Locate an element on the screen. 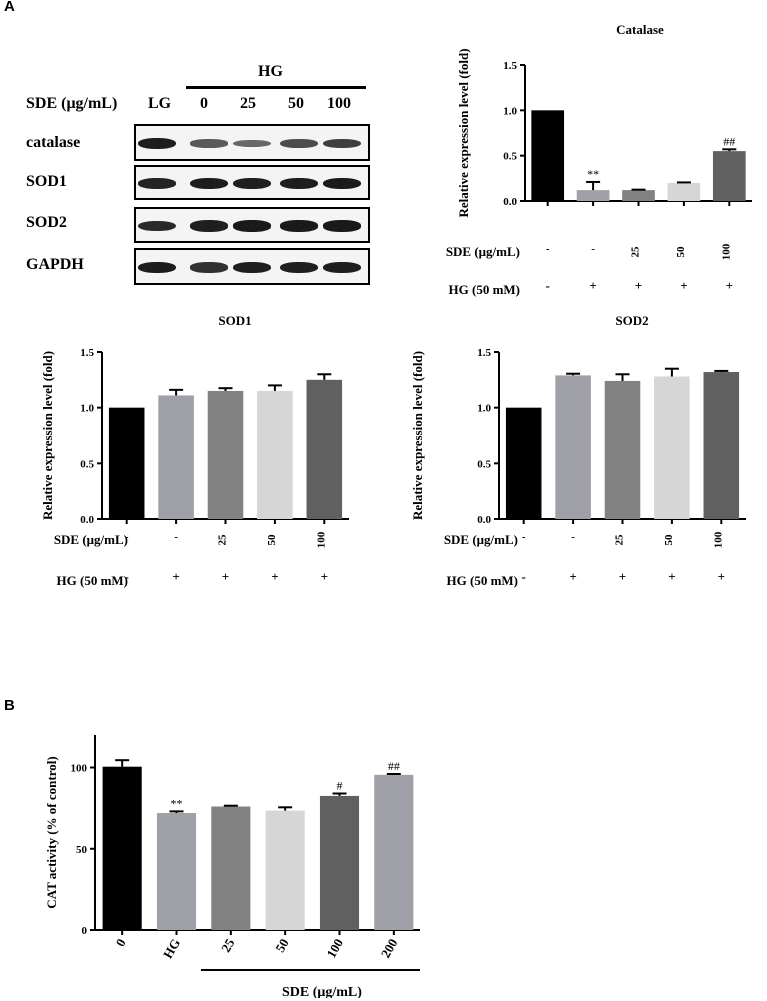 This screenshot has height=1001, width=767. blot-row-label: SOD1 is located at coordinates (46, 181).